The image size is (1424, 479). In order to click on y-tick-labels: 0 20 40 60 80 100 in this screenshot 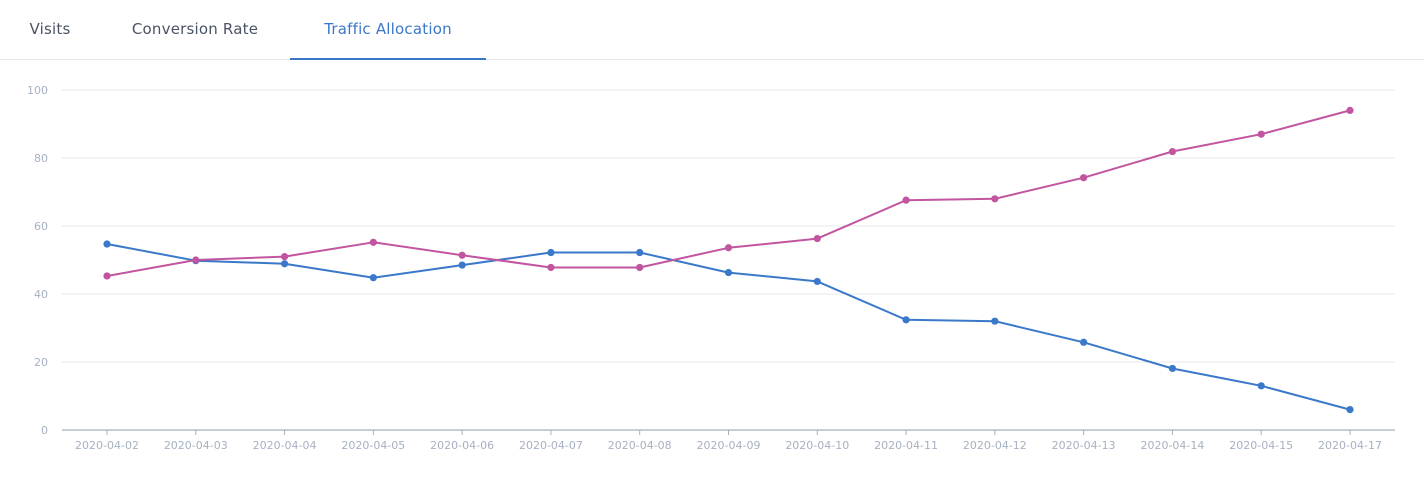, I will do `click(37, 260)`.